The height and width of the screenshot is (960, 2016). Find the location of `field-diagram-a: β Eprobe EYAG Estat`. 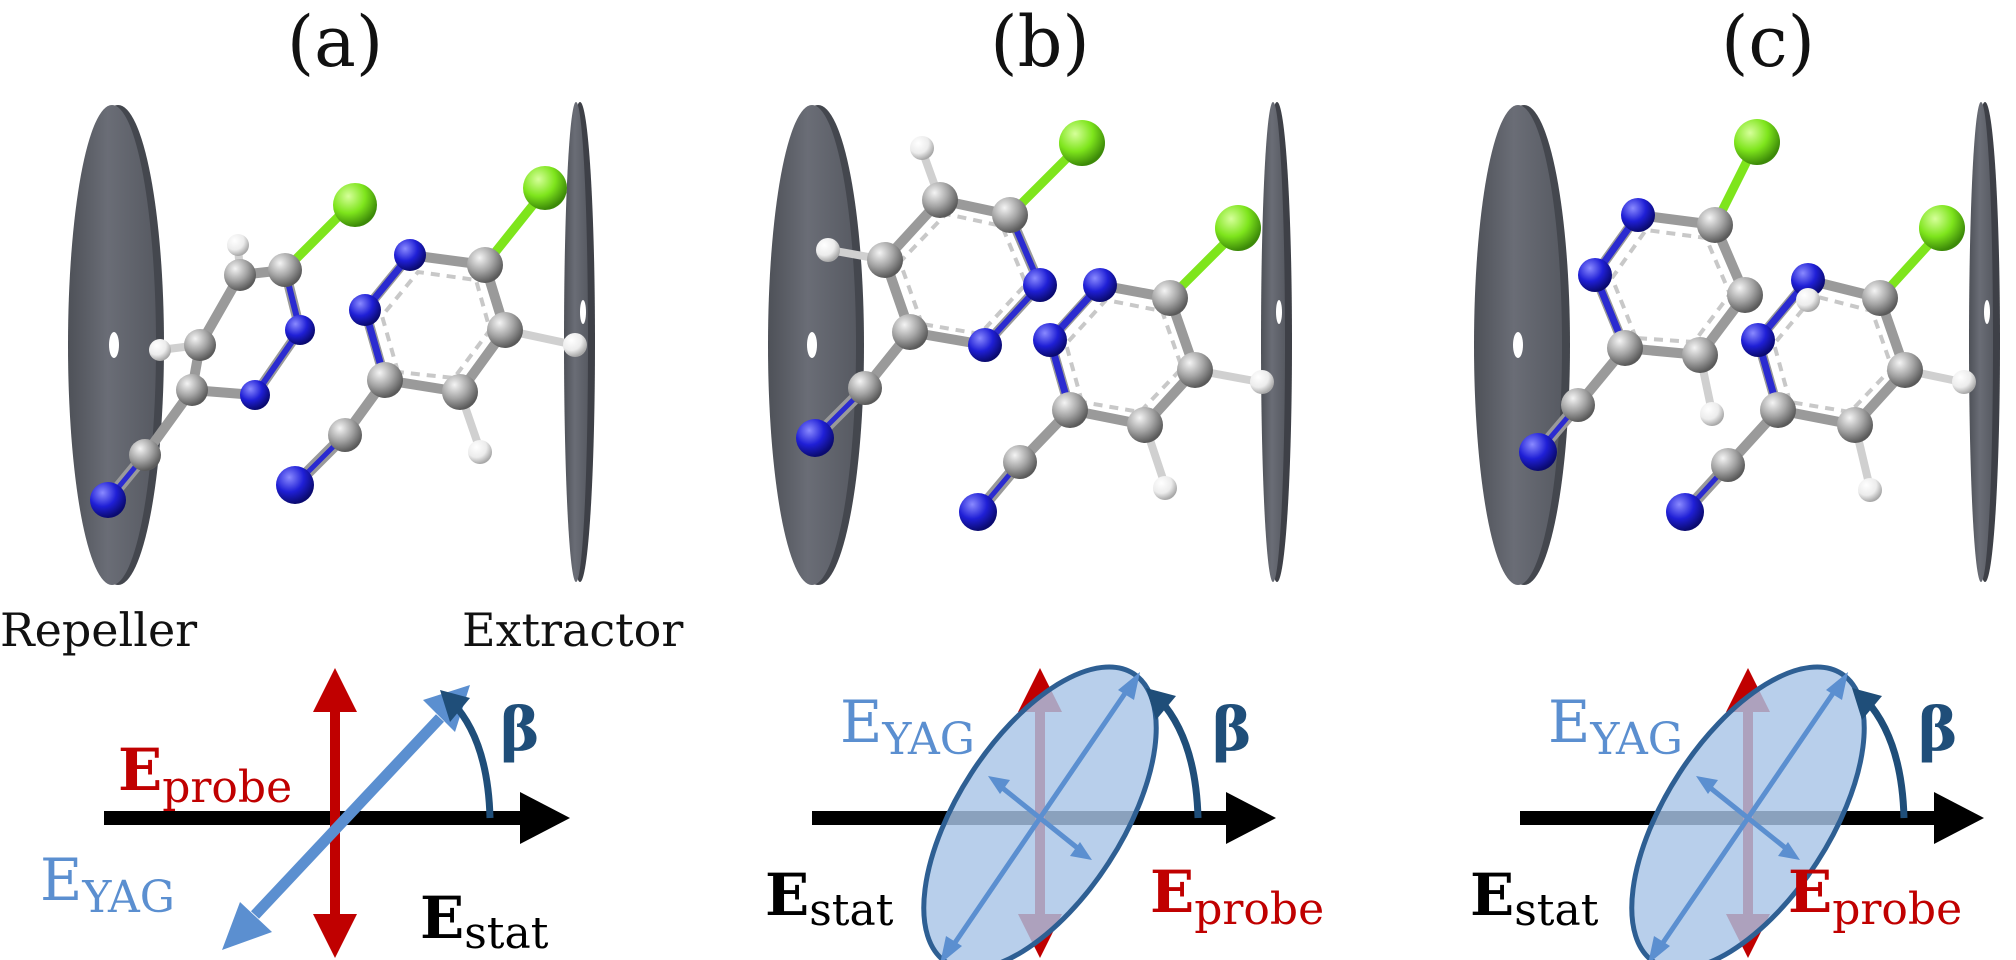

field-diagram-a: β Eprobe EYAG Estat is located at coordinates (305, 813).